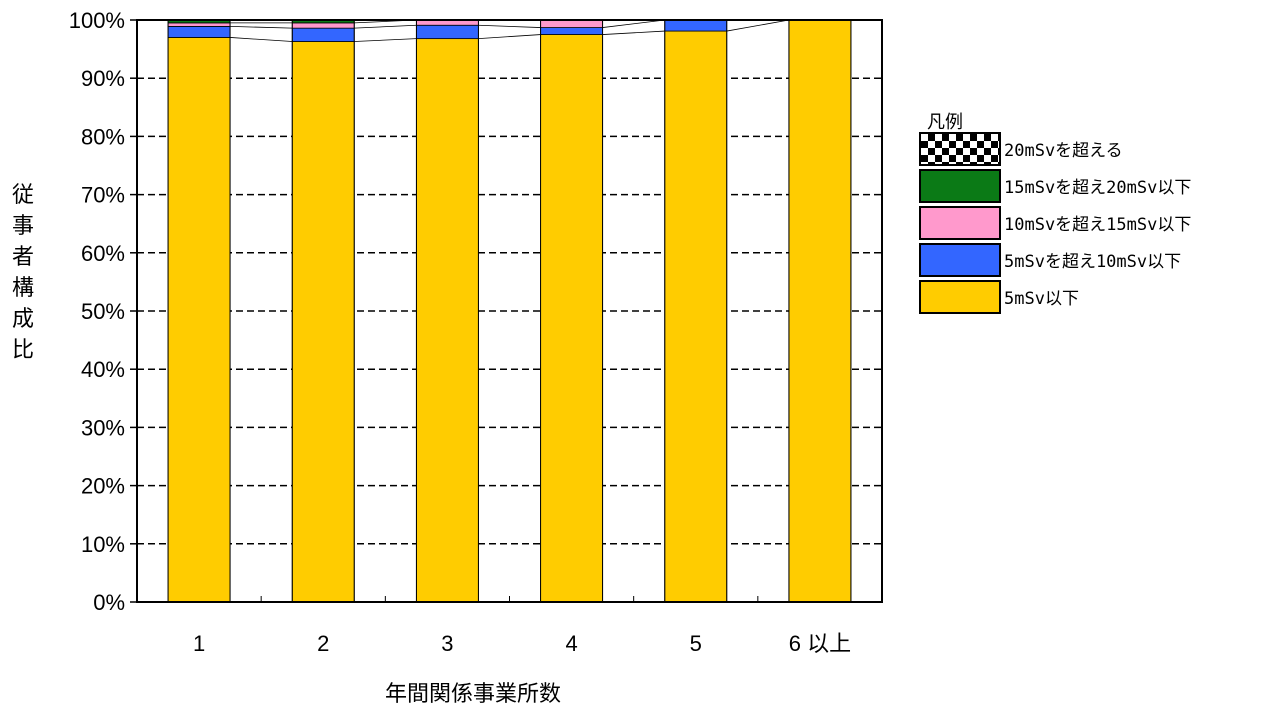  What do you see at coordinates (103, 369) in the screenshot?
I see `y-tick-label: 40%` at bounding box center [103, 369].